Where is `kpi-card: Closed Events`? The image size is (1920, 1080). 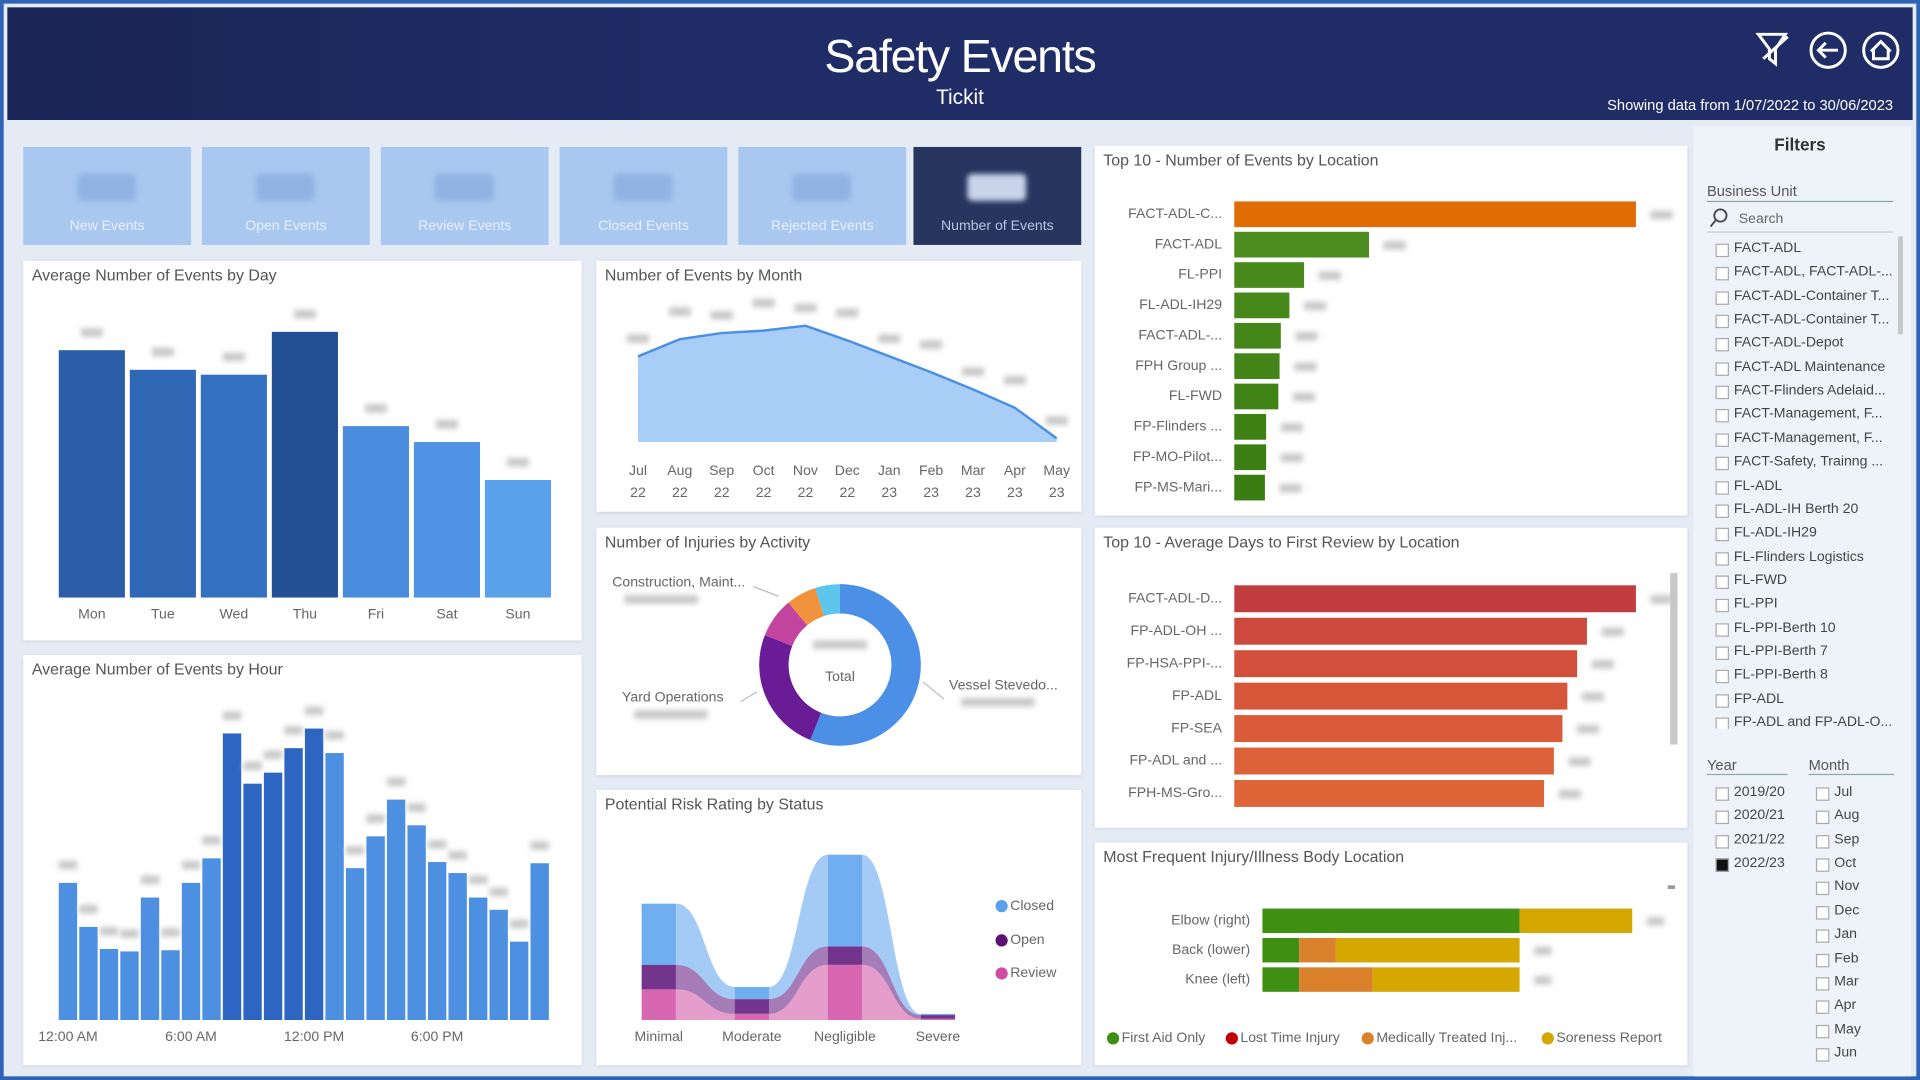
kpi-card: Closed Events is located at coordinates (643, 195).